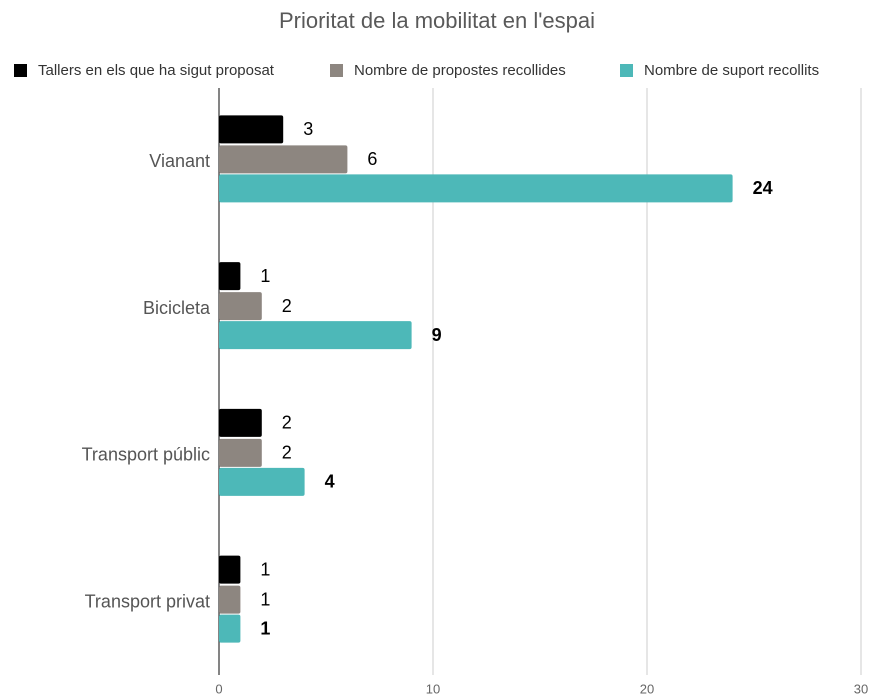  What do you see at coordinates (177, 308) in the screenshot?
I see `y-tick-label: Bicicleta` at bounding box center [177, 308].